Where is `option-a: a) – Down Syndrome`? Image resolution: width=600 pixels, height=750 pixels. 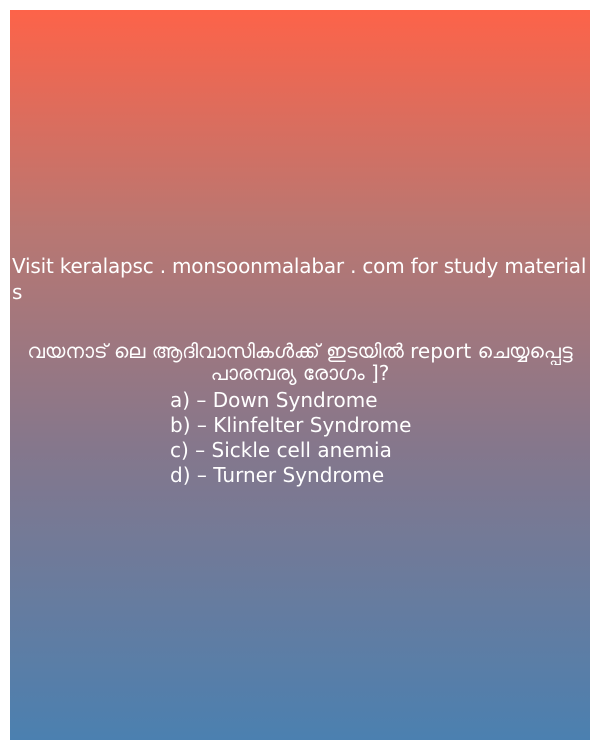 option-a: a) – Down Syndrome is located at coordinates (274, 400).